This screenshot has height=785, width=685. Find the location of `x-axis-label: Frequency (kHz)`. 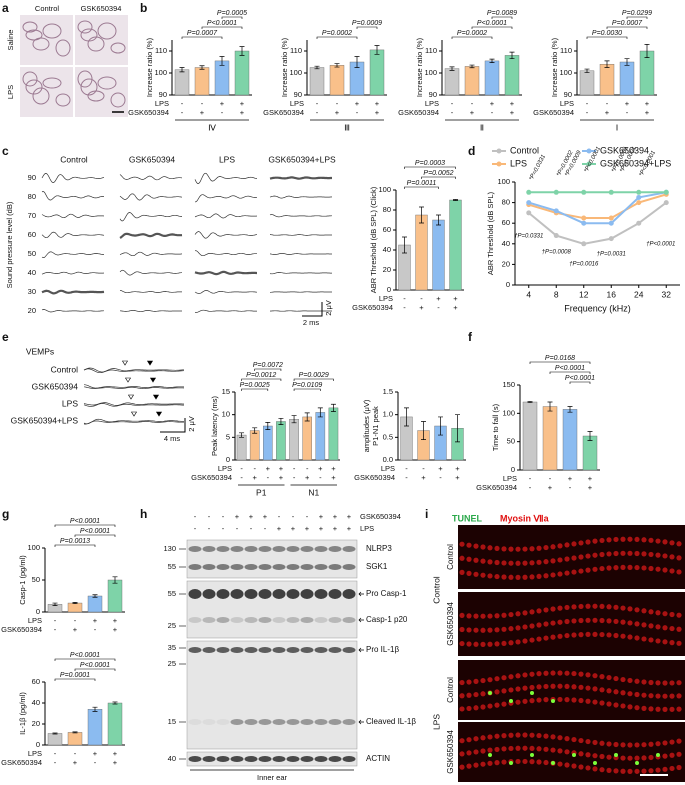

x-axis-label: Frequency (kHz) is located at coordinates (597, 308).